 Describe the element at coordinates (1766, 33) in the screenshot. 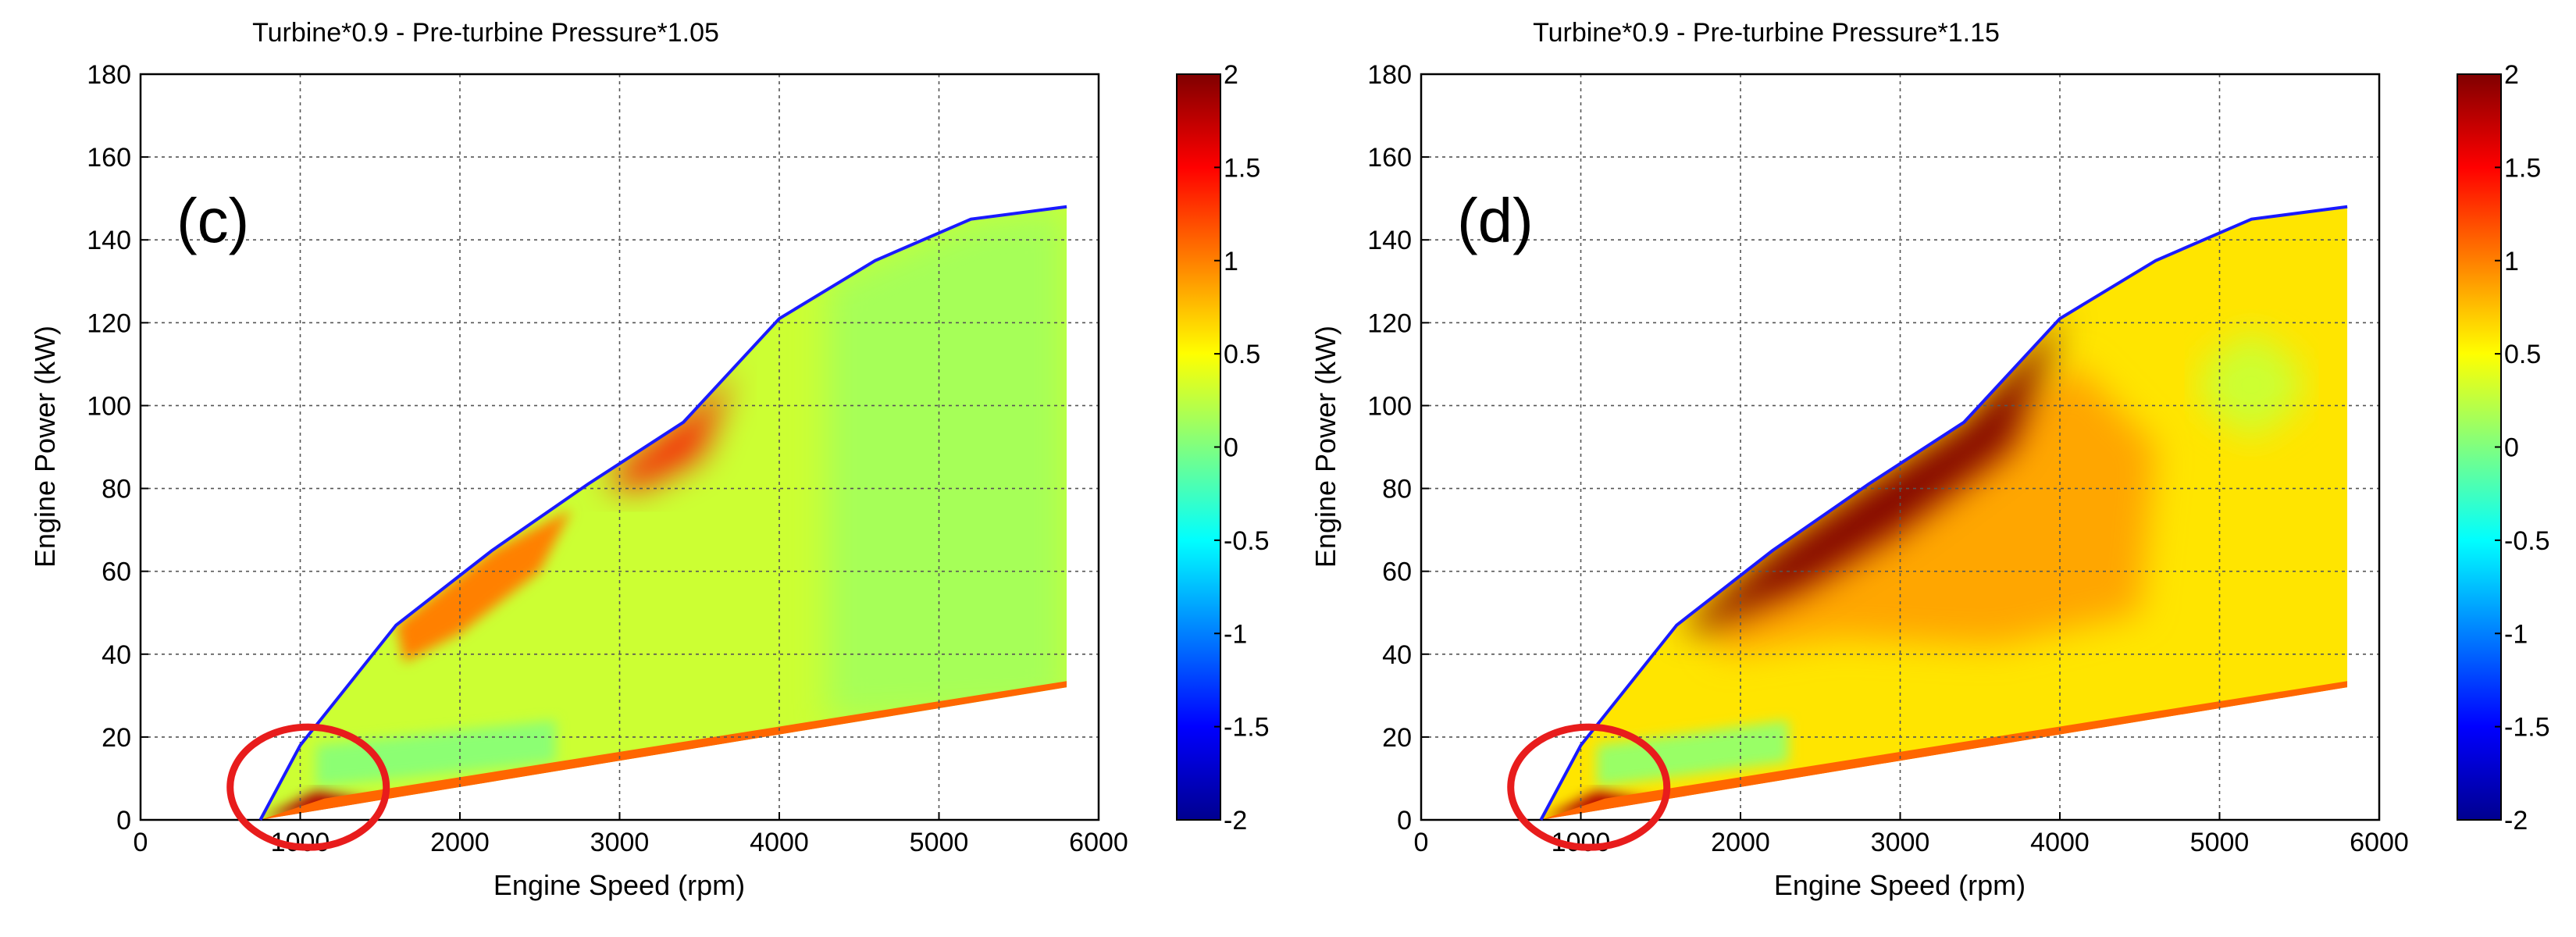

I see `chart-title: Turbine*0.9 - Pre-turbine Pressure*1.15` at that location.